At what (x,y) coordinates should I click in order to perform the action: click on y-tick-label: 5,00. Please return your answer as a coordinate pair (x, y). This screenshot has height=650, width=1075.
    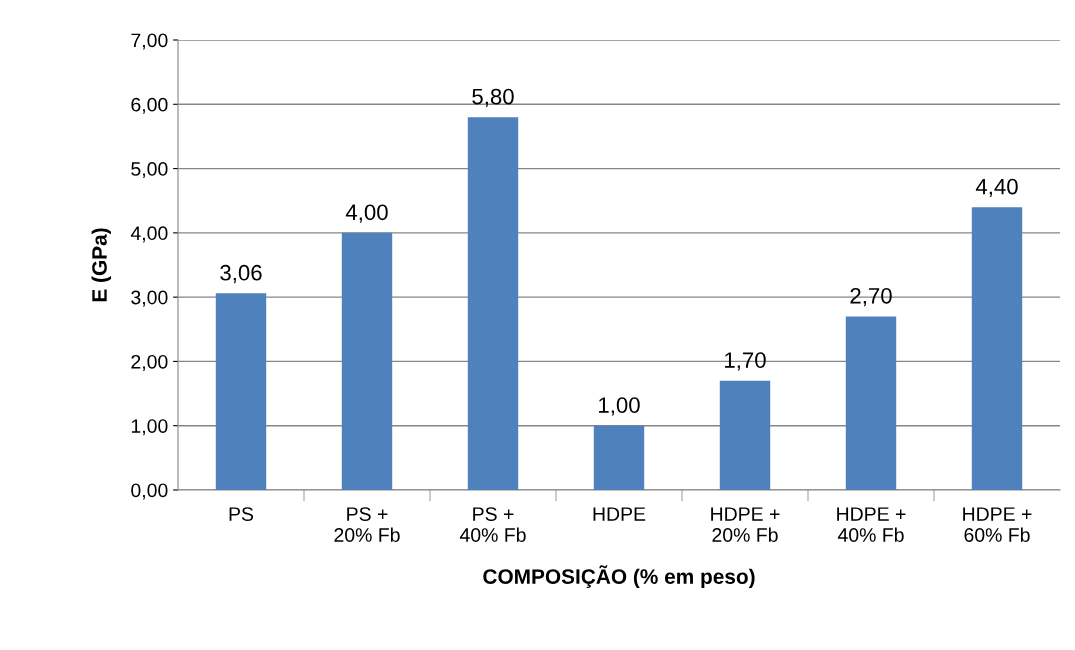
    Looking at the image, I should click on (149, 170).